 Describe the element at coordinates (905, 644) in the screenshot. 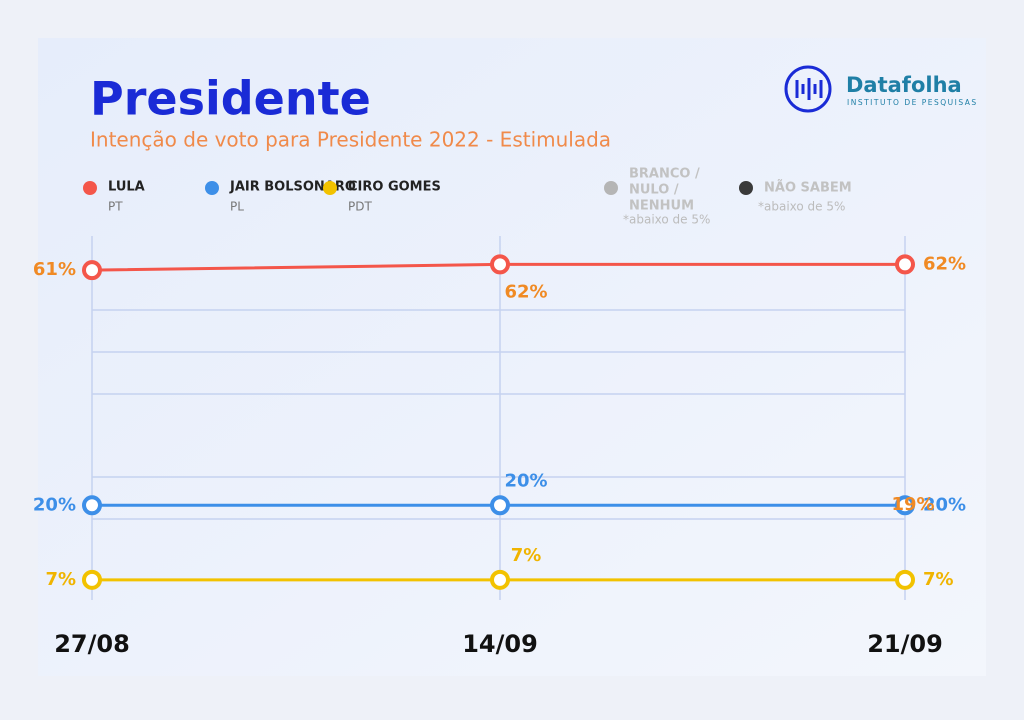

I see `x-tick-label: 21/09` at that location.